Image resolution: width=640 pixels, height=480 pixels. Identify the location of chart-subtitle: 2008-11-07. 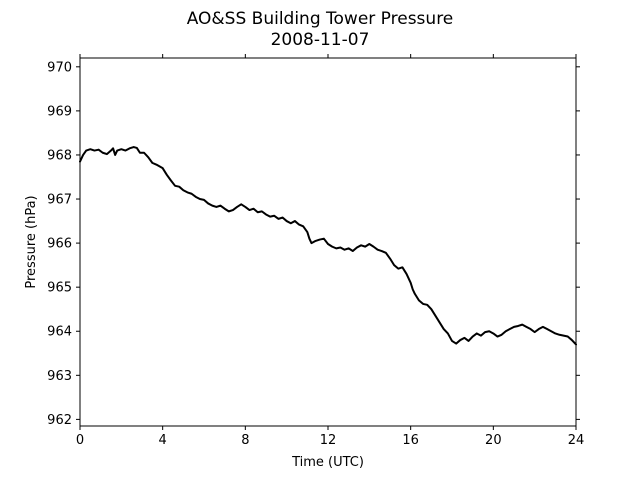
(320, 40).